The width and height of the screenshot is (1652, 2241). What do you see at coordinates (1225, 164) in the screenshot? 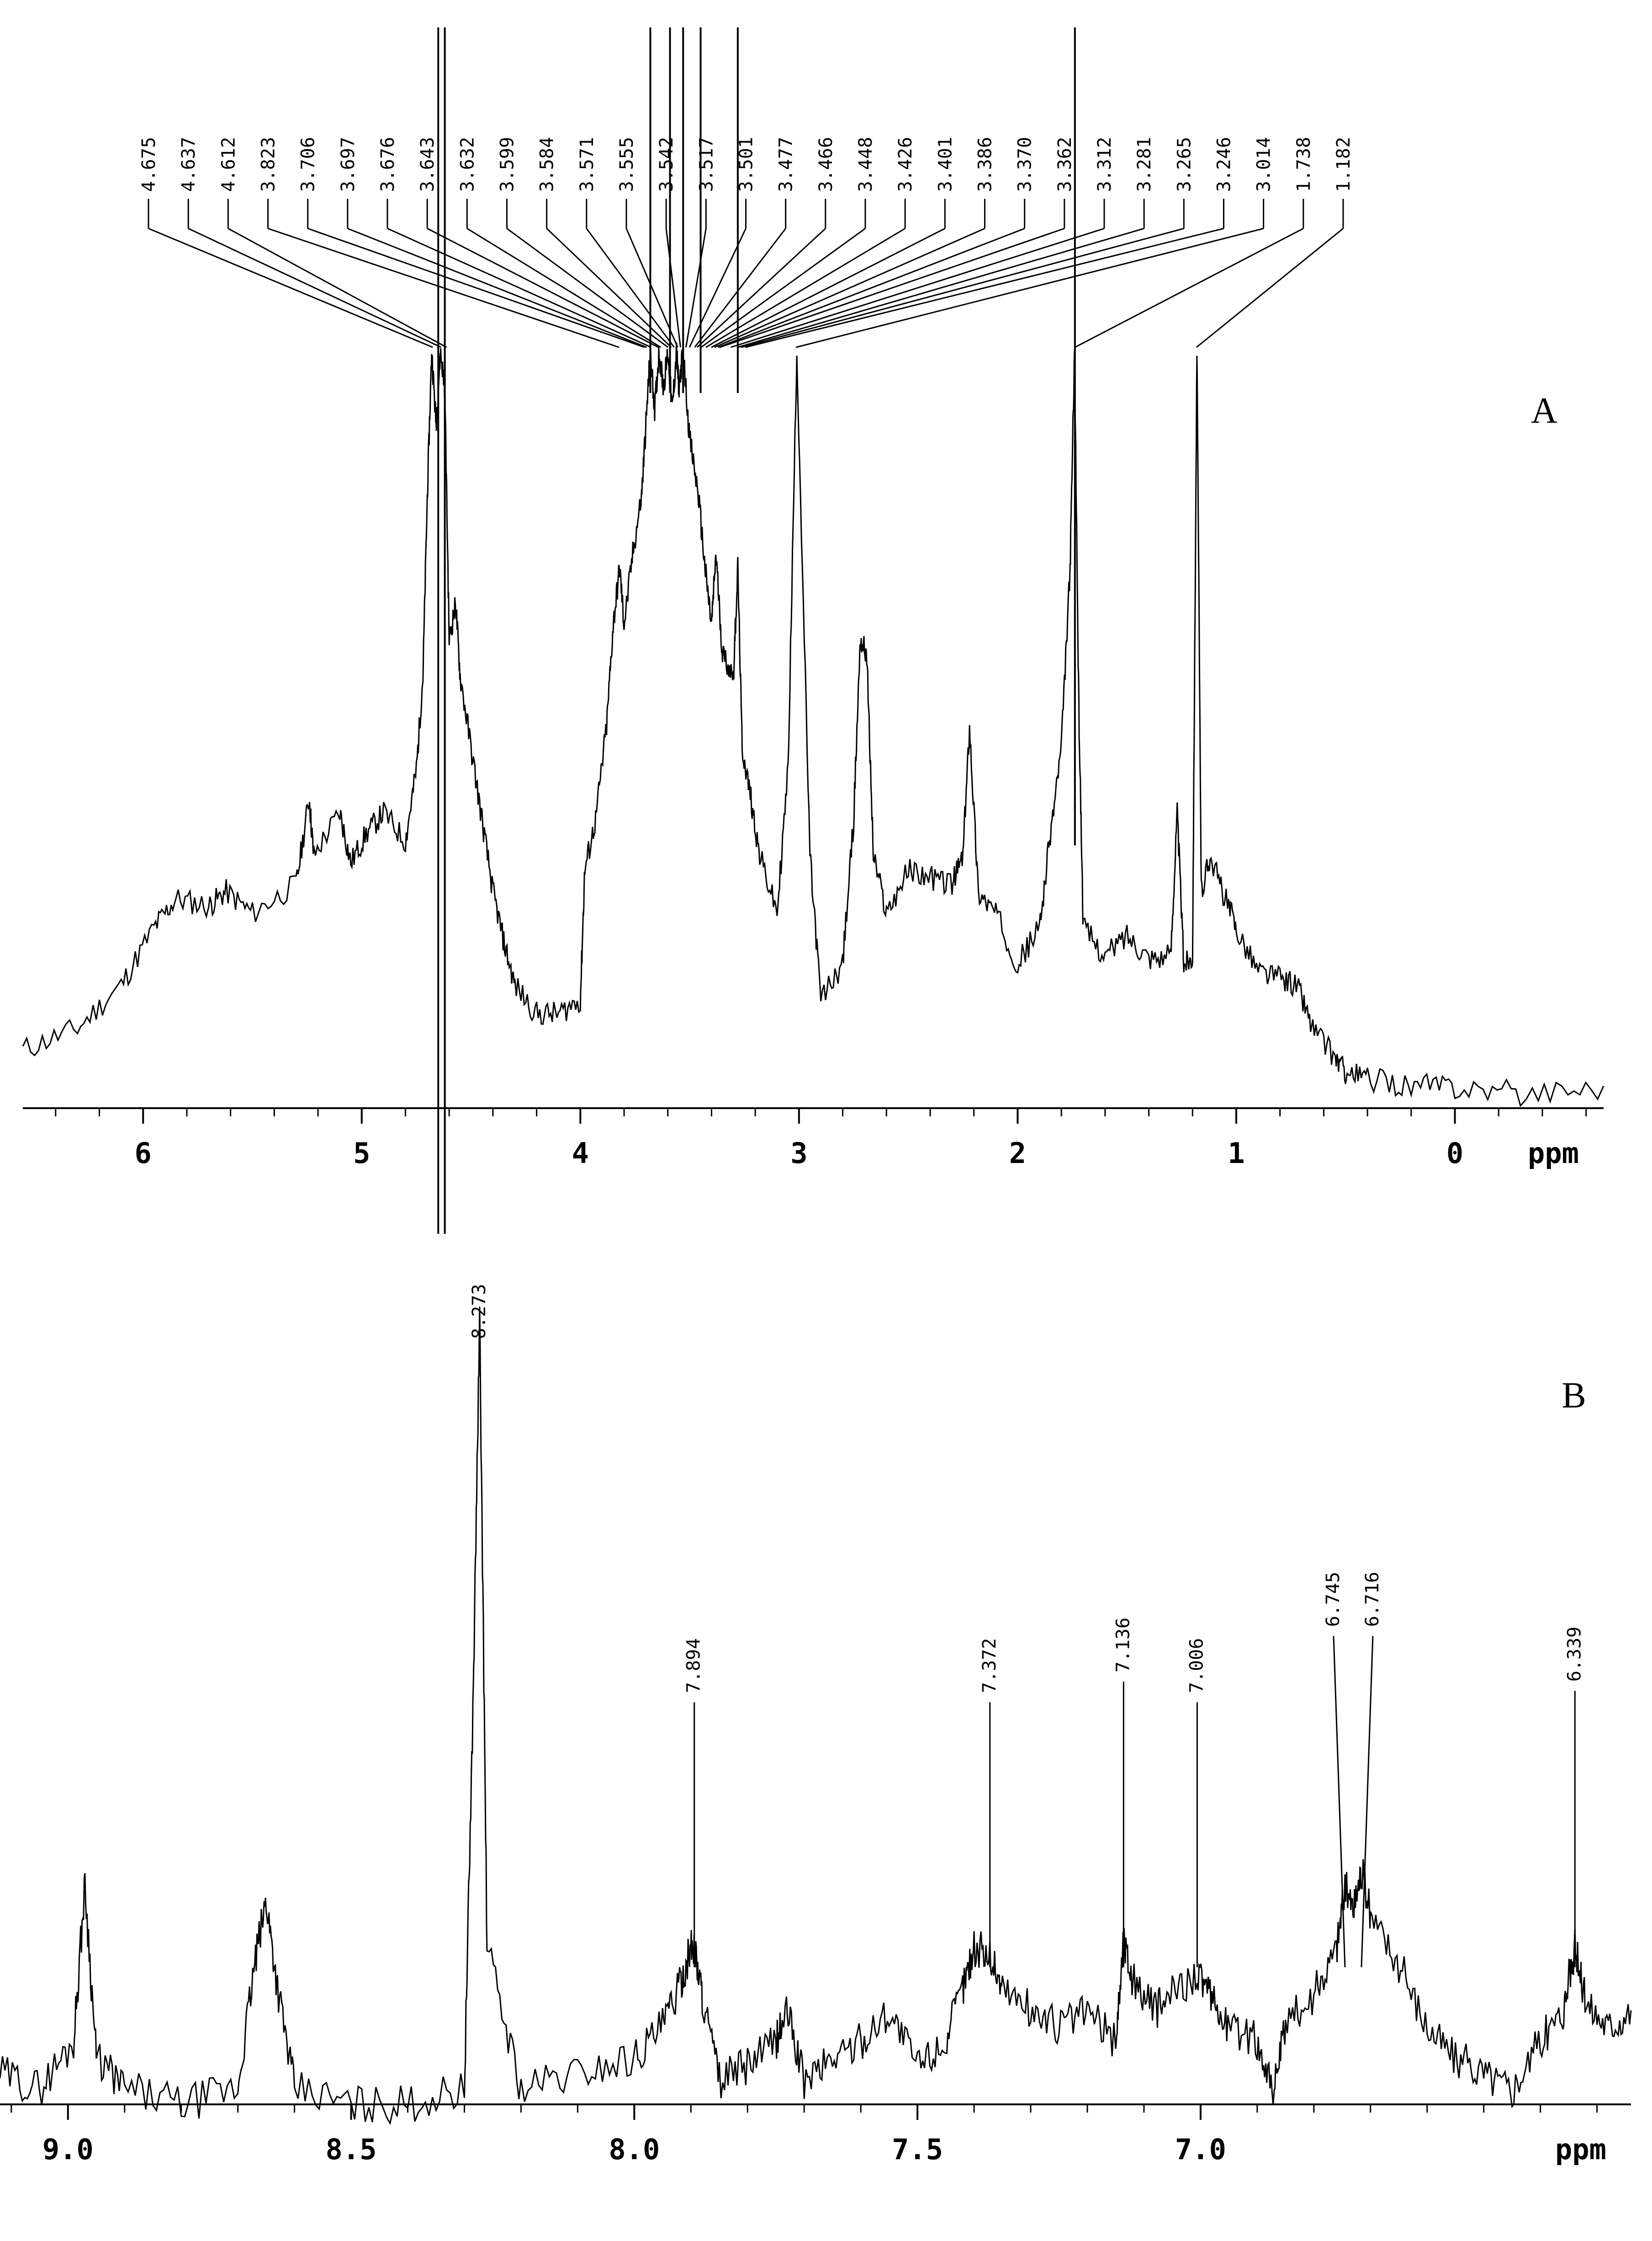
I see `peak-label: 3.246` at bounding box center [1225, 164].